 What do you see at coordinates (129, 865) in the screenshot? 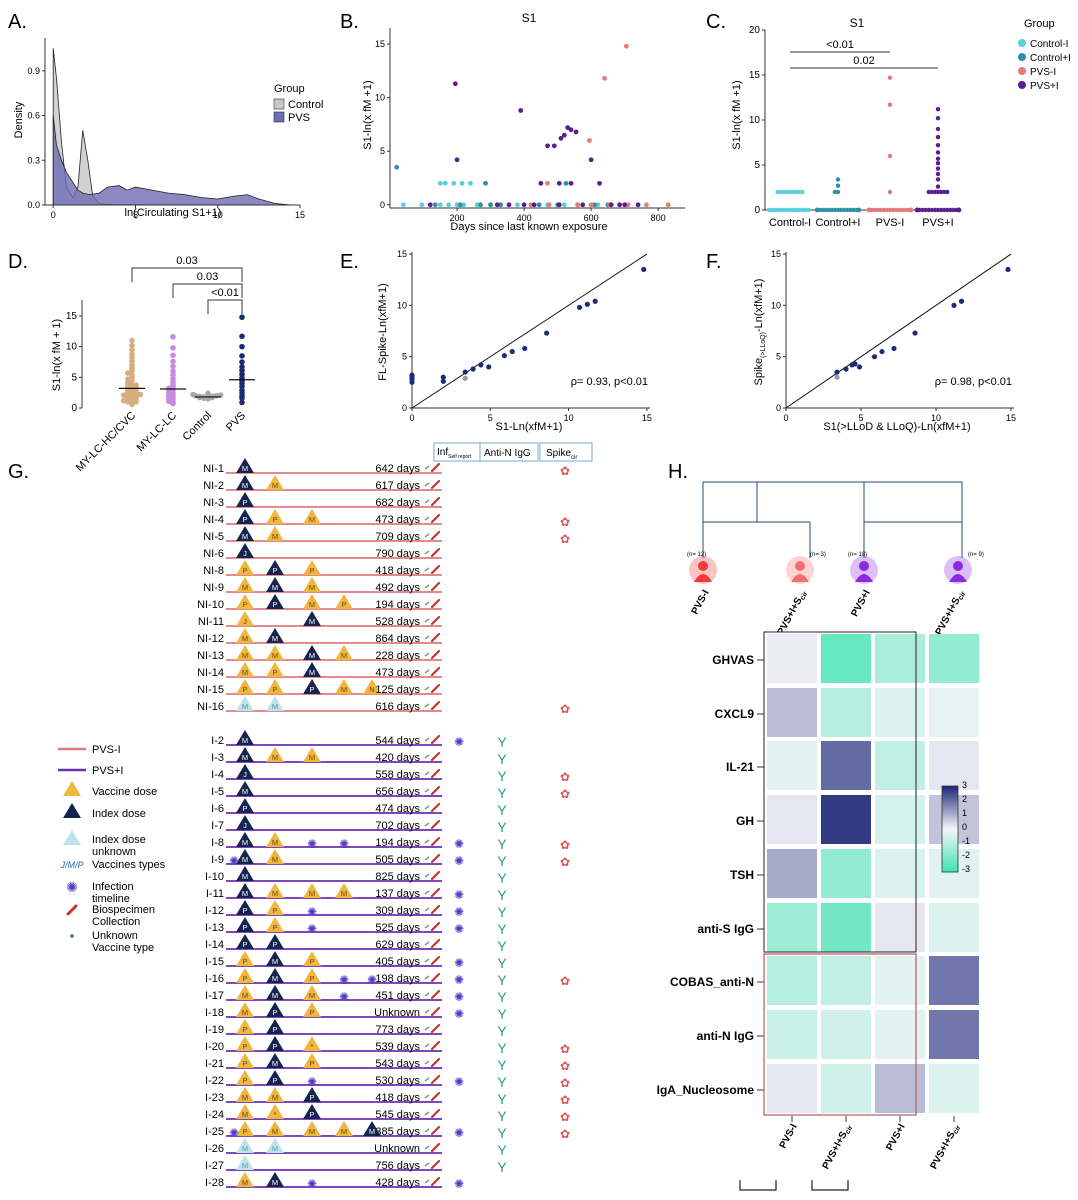
I see `vaccines-types-label: Vaccines types` at bounding box center [129, 865].